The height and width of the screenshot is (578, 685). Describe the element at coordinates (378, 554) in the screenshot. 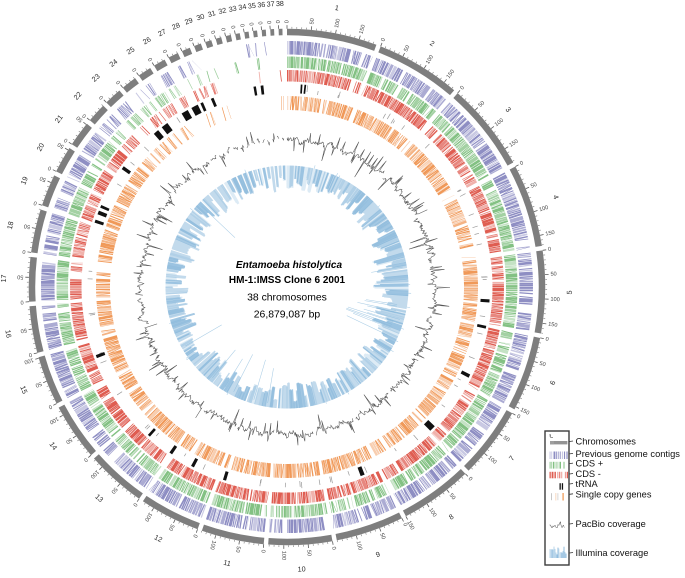

I see `svg-text: 9` at that location.